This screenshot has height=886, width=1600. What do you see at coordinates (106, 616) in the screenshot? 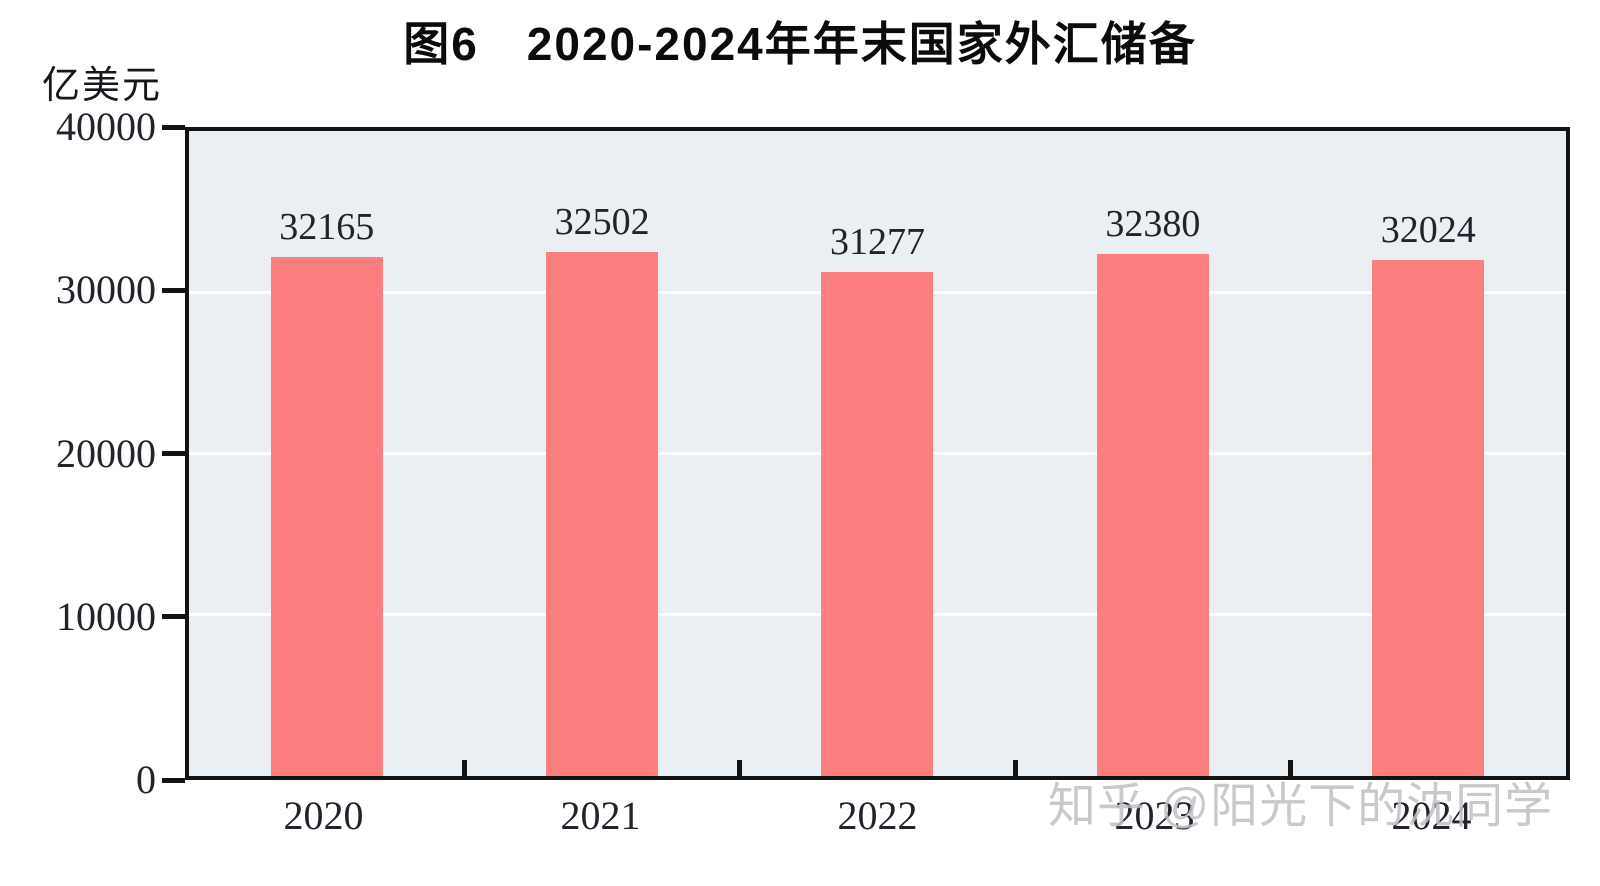
I see `y-tick-label-10000: 10000` at bounding box center [106, 616].